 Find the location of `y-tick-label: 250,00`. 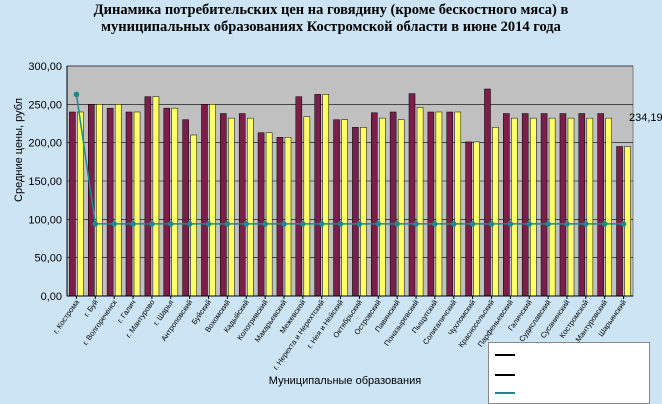

y-tick-label: 250,00 is located at coordinates (45, 105).